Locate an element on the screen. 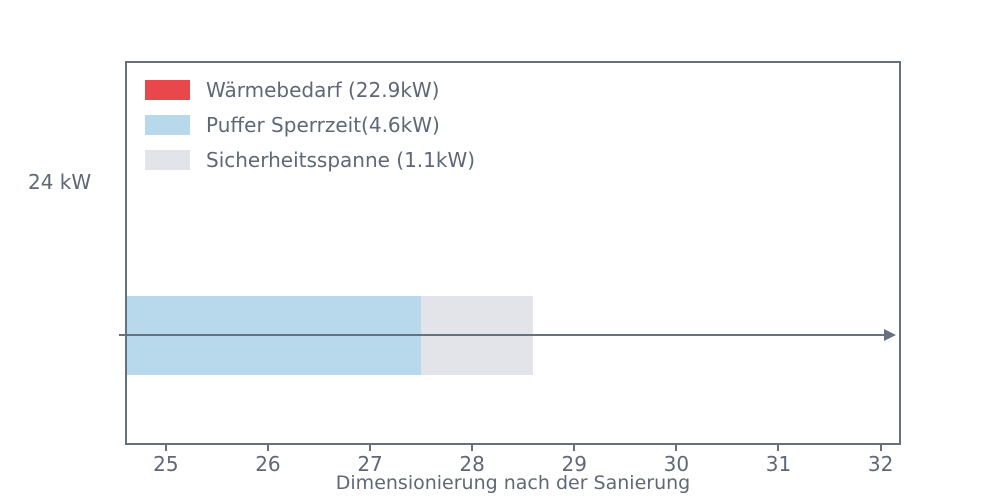 The height and width of the screenshot is (500, 1000). legend-item-label: Puffer Sperrzeit(4.6kW) is located at coordinates (323, 124).